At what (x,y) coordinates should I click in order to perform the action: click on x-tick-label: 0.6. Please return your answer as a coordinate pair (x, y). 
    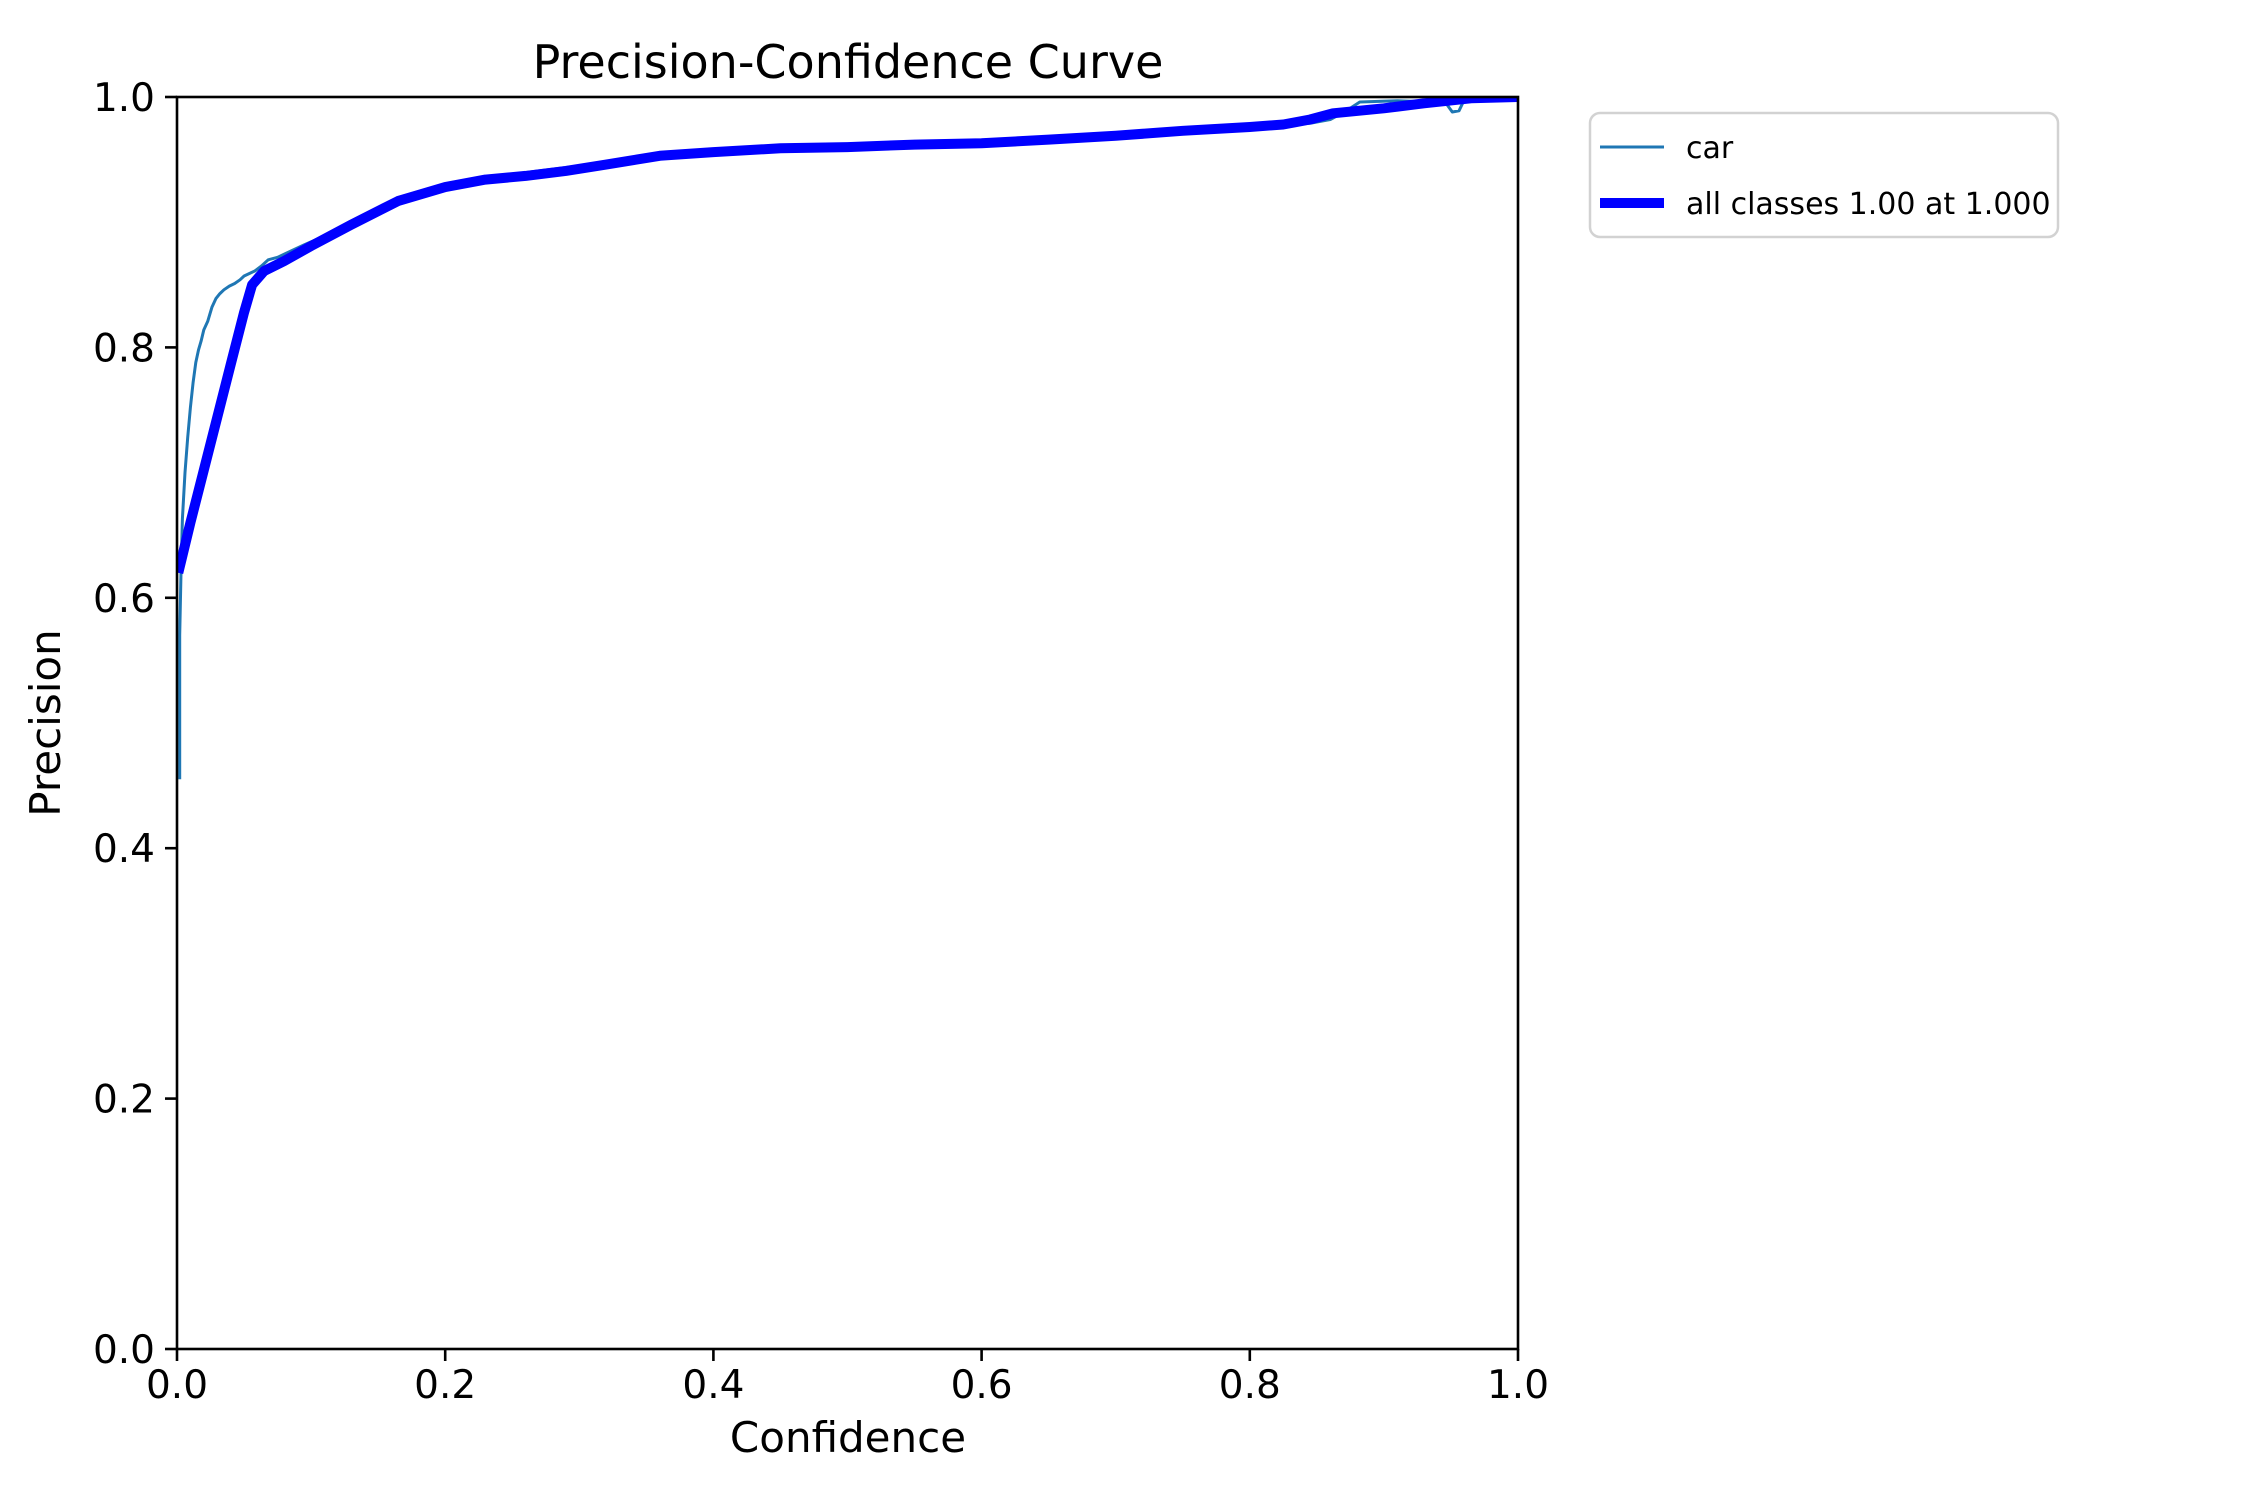
    Looking at the image, I should click on (982, 1385).